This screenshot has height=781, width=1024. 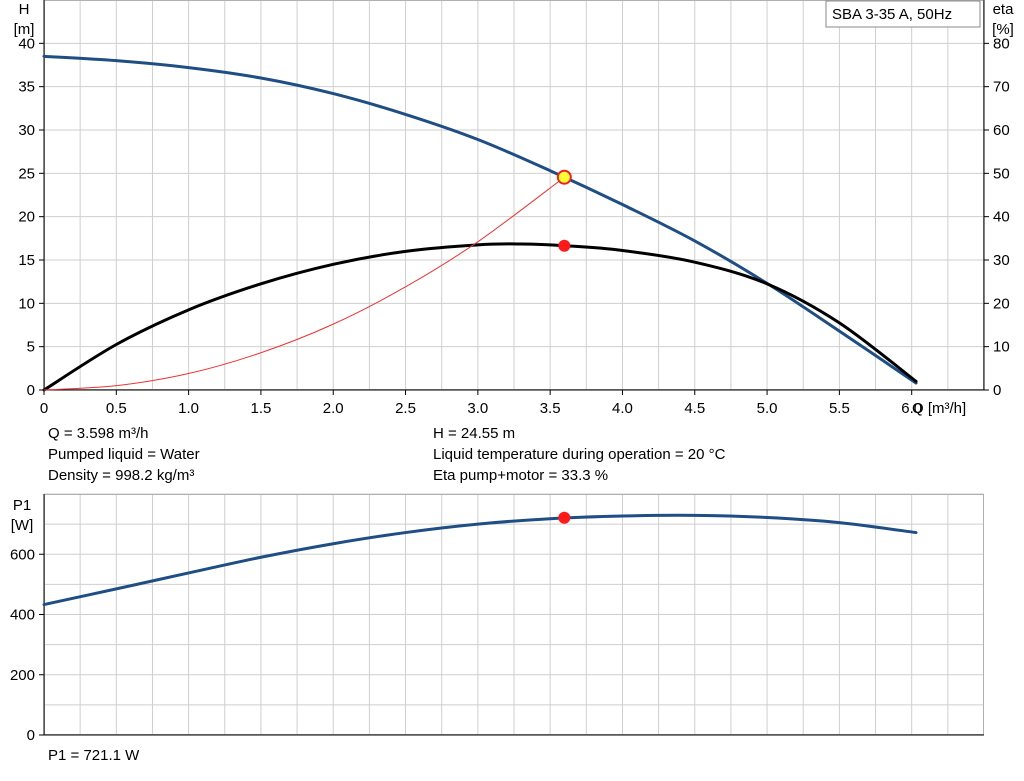 I want to click on right-y-tick-label: 30, so click(x=1001, y=260).